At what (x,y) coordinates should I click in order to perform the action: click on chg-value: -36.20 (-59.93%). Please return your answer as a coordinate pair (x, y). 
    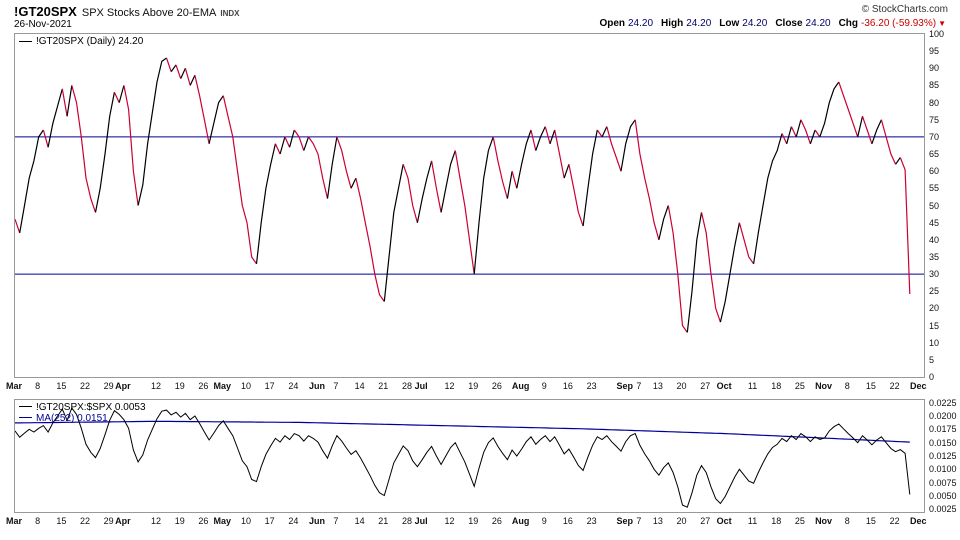
    Looking at the image, I should click on (899, 23).